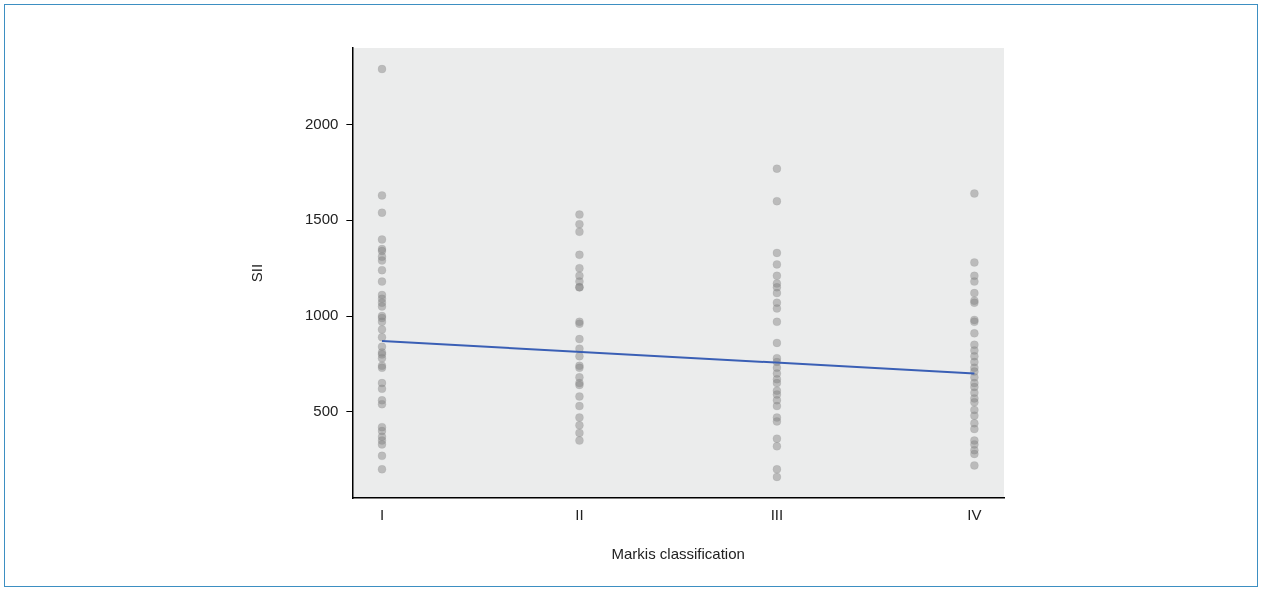 The image size is (1264, 593). I want to click on x-tick-label: IV, so click(974, 515).